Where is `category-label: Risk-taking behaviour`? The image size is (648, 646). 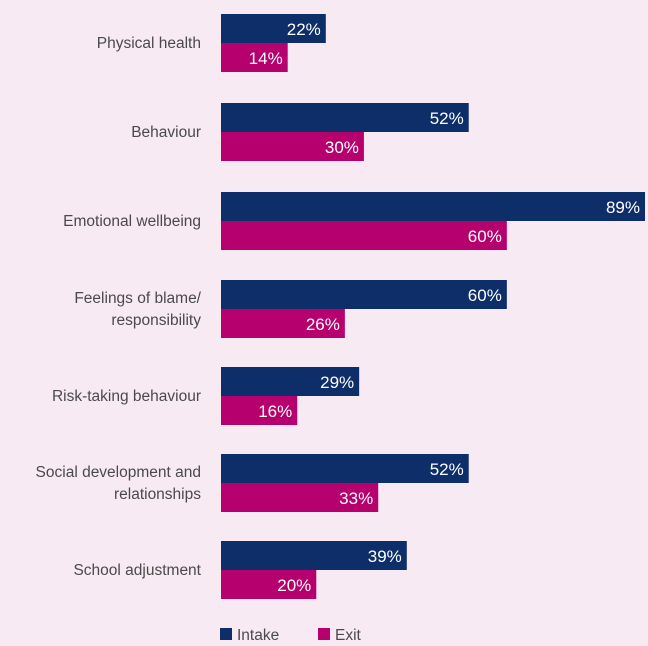 category-label: Risk-taking behaviour is located at coordinates (126, 396).